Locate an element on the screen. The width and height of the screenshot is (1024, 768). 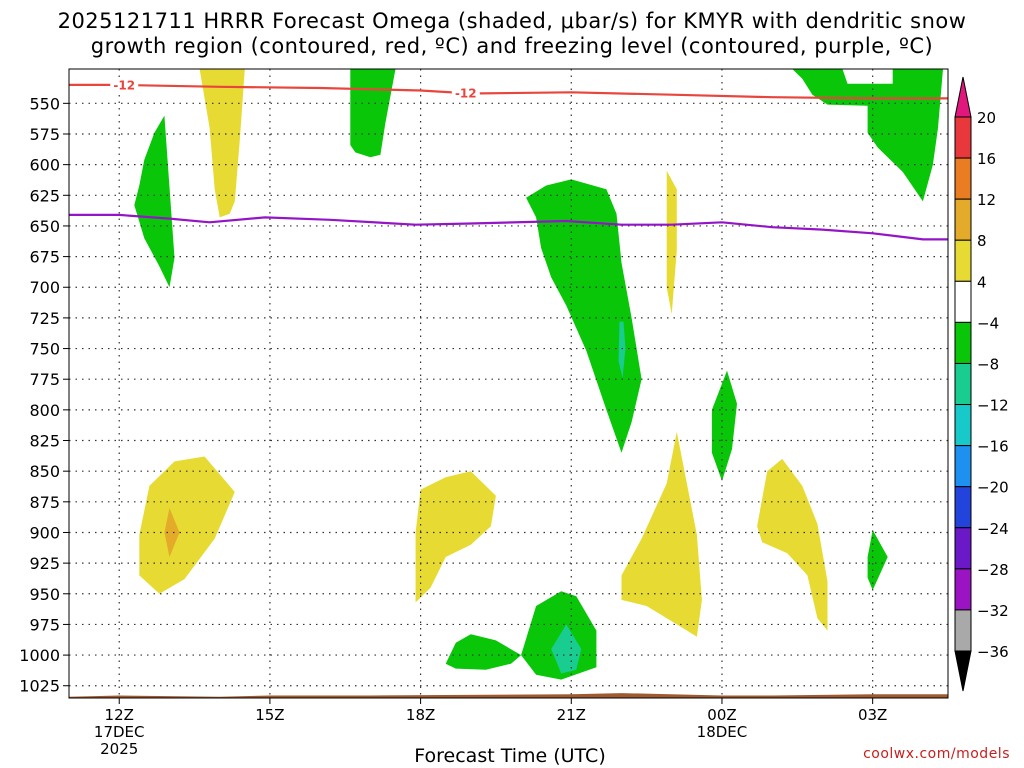
y-tick-label-850: 850 is located at coordinates (44, 471).